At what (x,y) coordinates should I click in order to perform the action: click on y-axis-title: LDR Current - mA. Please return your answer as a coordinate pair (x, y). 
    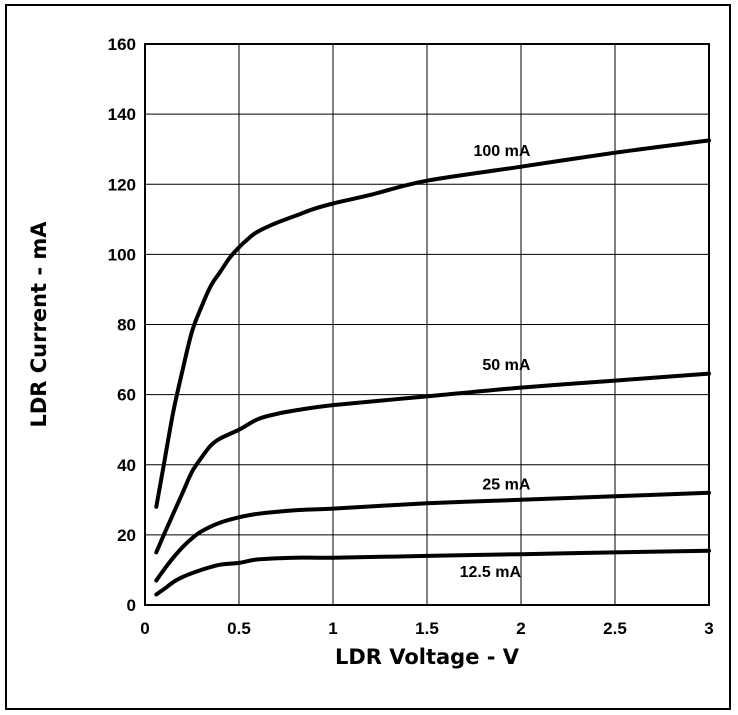
    Looking at the image, I should click on (39, 324).